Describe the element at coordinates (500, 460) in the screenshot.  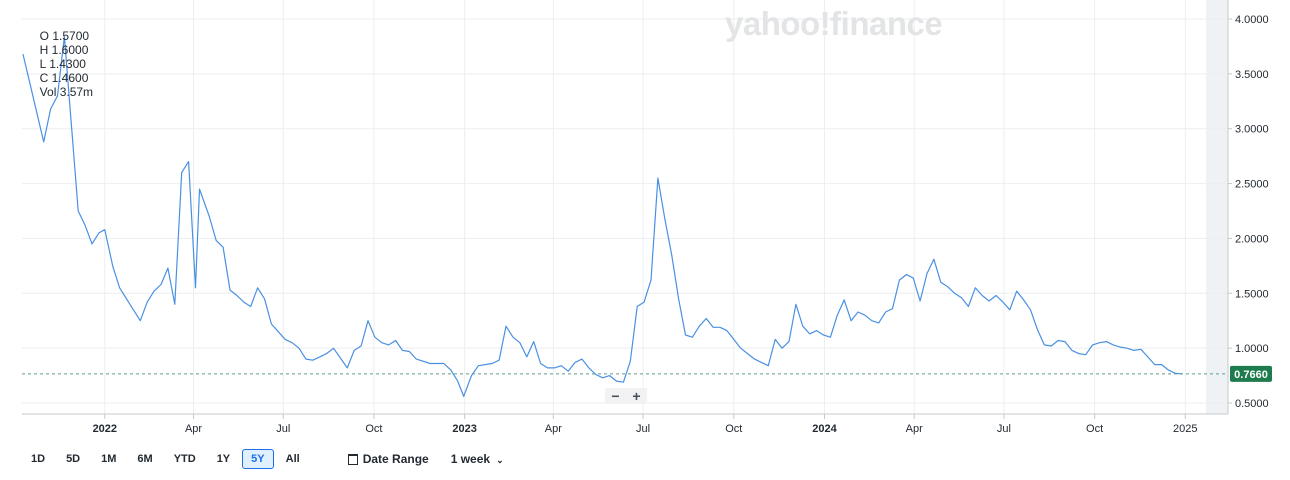
I see `chevron-down-icon: ⌄` at that location.